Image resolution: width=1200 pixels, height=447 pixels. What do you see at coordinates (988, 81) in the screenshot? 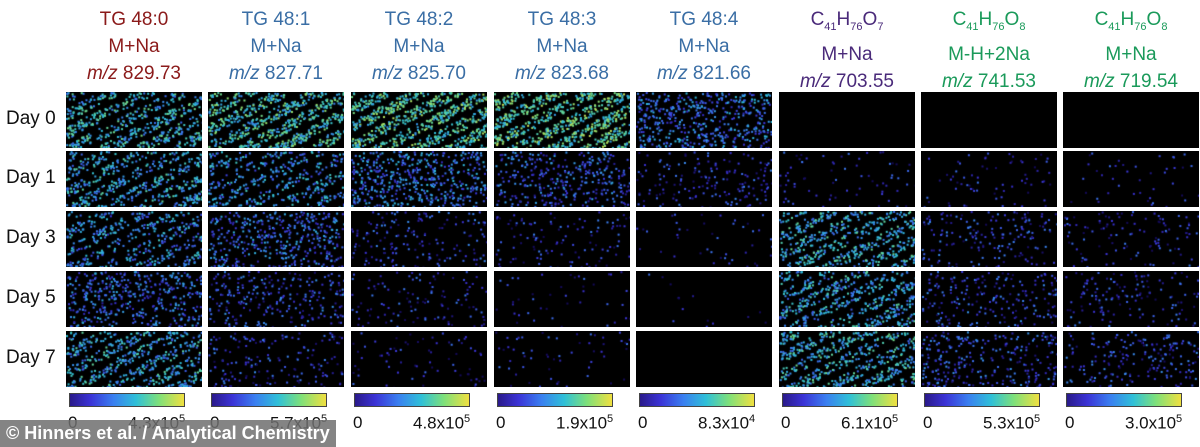
I see `mz-value: m/z 741.53` at bounding box center [988, 81].